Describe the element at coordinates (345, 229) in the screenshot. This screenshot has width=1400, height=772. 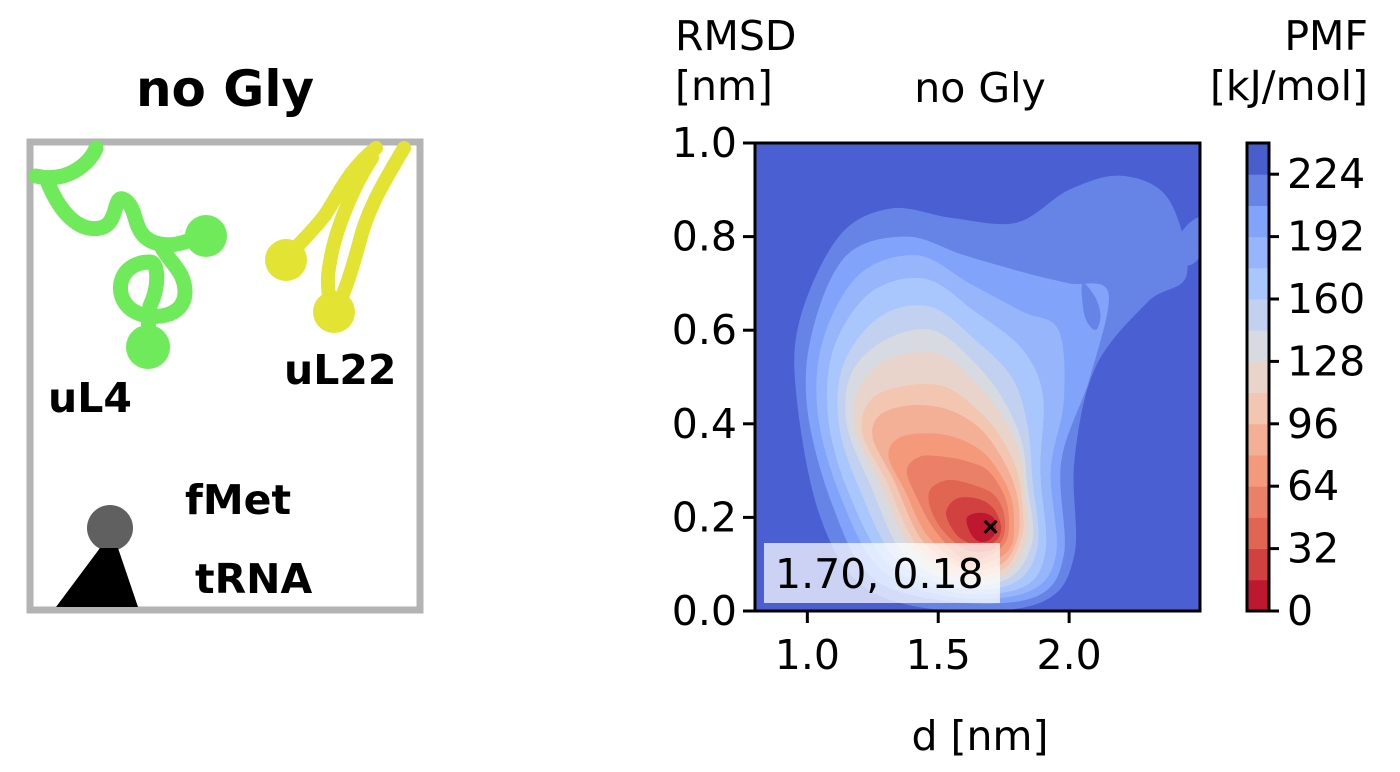
I see `uL22-chain` at that location.